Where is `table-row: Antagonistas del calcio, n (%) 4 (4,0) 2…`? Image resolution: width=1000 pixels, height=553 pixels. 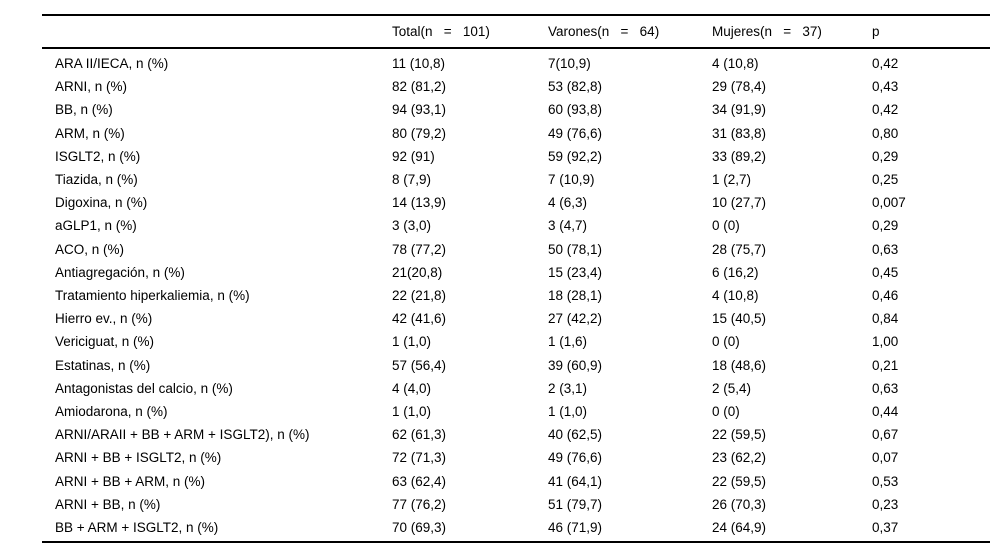 table-row: Antagonistas del calcio, n (%) 4 (4,0) 2… is located at coordinates (516, 388).